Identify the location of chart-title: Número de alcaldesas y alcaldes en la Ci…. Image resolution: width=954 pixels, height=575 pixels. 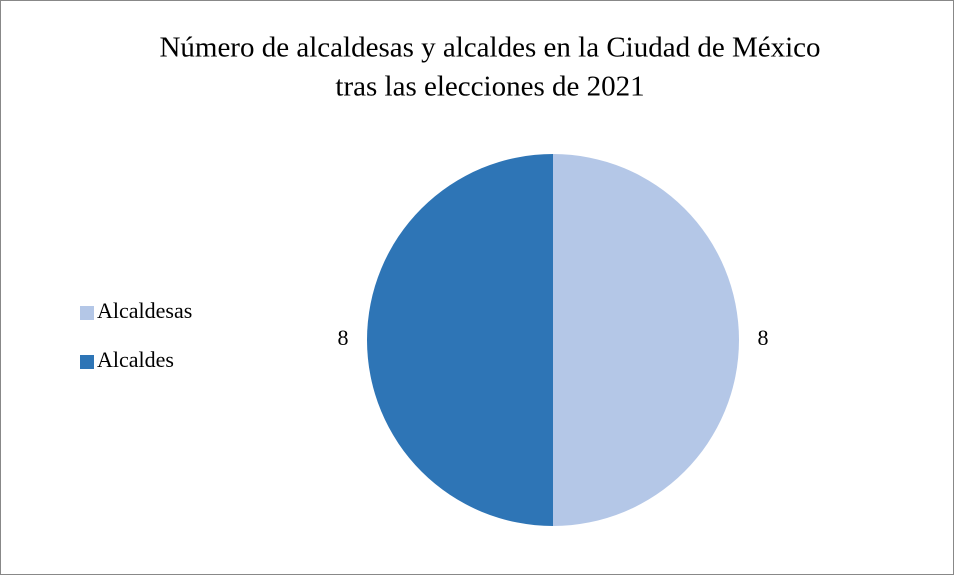
(489, 48).